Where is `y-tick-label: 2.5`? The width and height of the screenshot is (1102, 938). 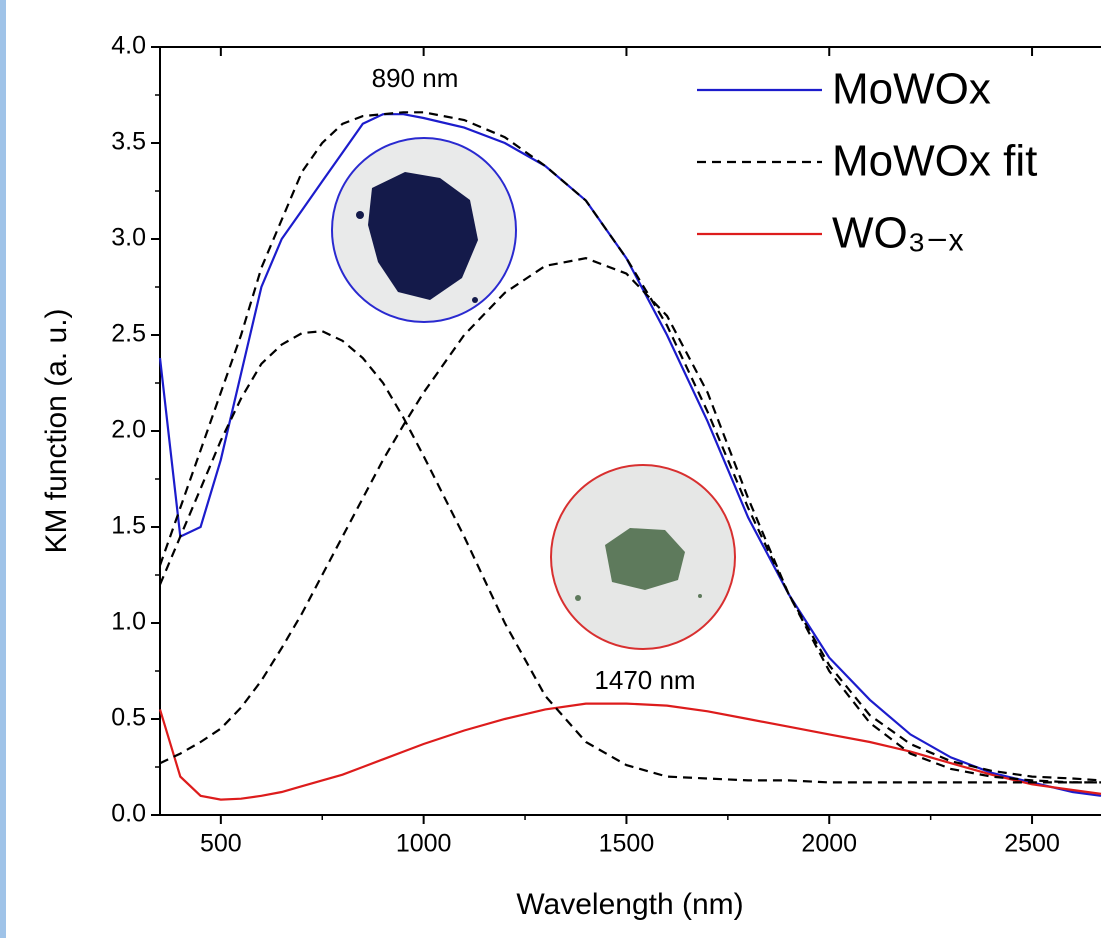
y-tick-label: 2.5 is located at coordinates (128, 334).